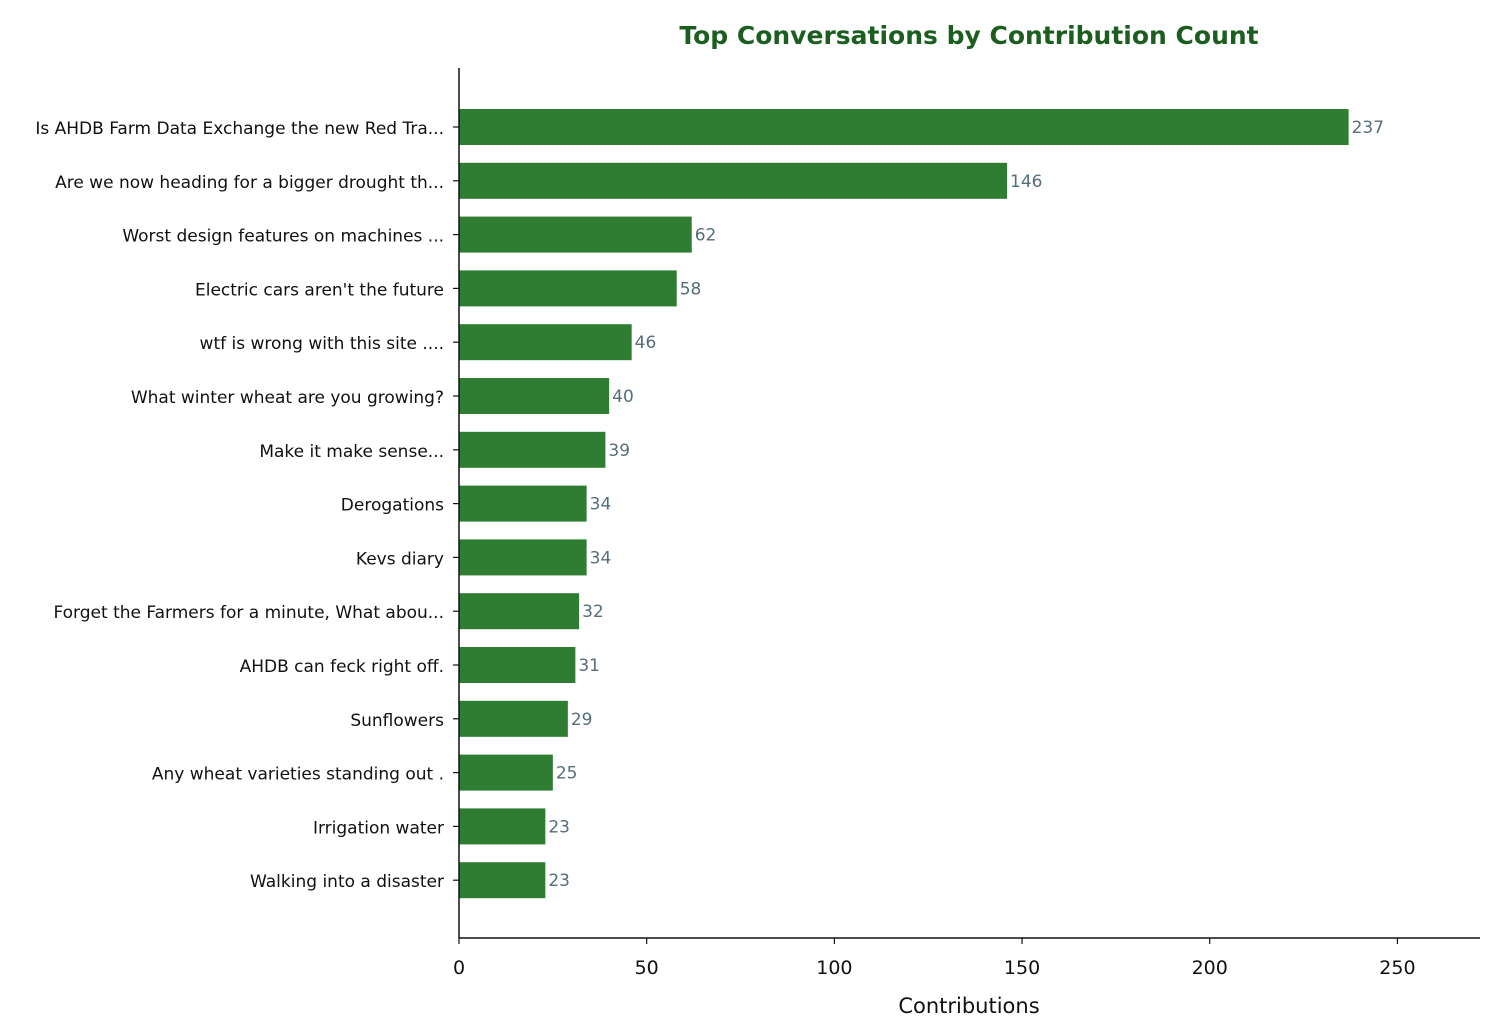 The image size is (1494, 1035). Describe the element at coordinates (347, 882) in the screenshot. I see `category-label: Walking into a disaster` at that location.